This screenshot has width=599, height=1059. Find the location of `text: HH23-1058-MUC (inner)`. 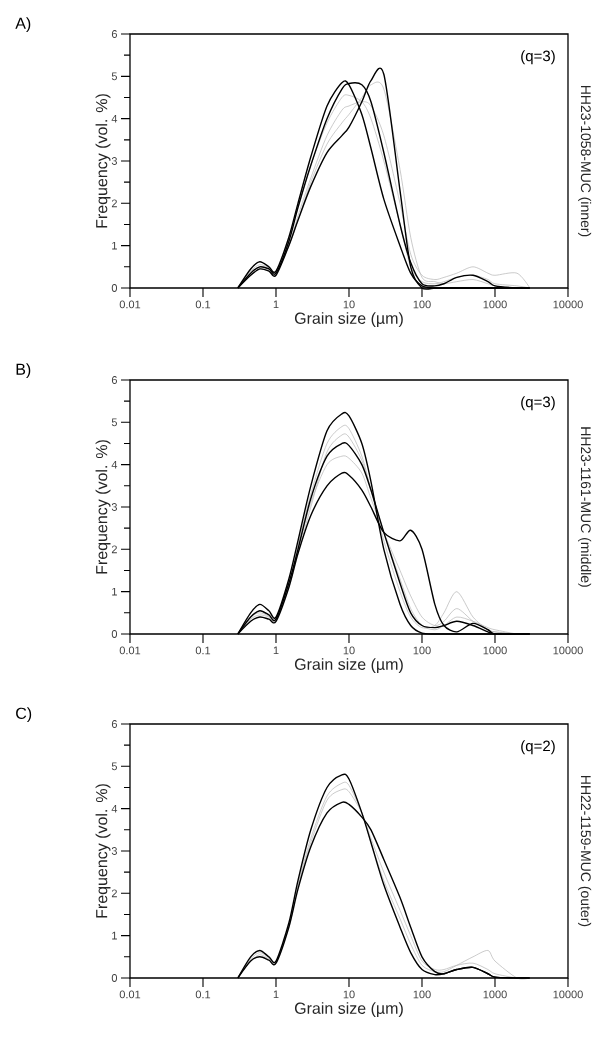

text: HH23-1058-MUC (inner) is located at coordinates (585, 161).